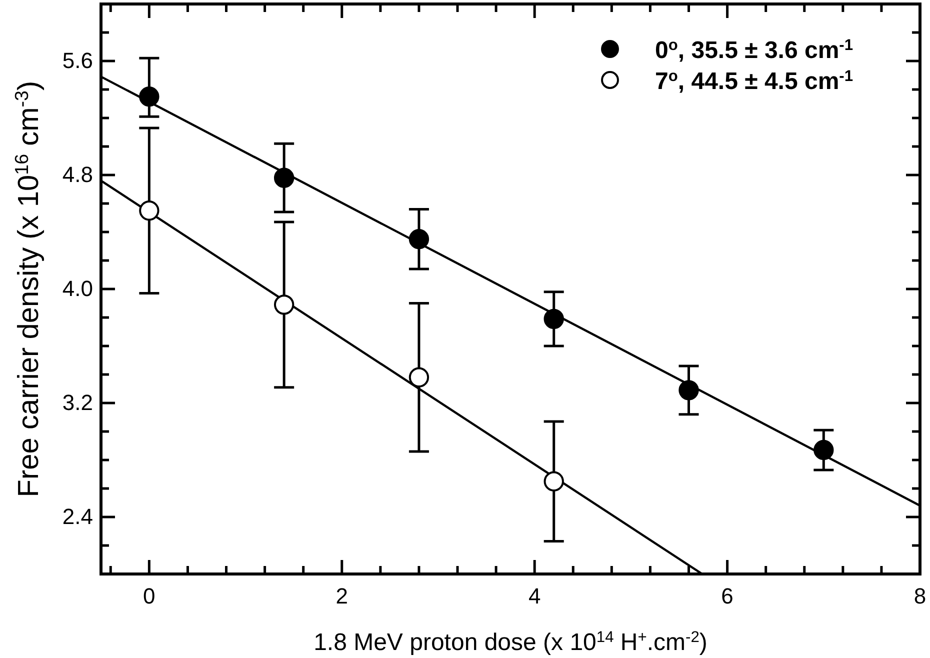  What do you see at coordinates (77, 517) in the screenshot?
I see `text: 2.4` at bounding box center [77, 517].